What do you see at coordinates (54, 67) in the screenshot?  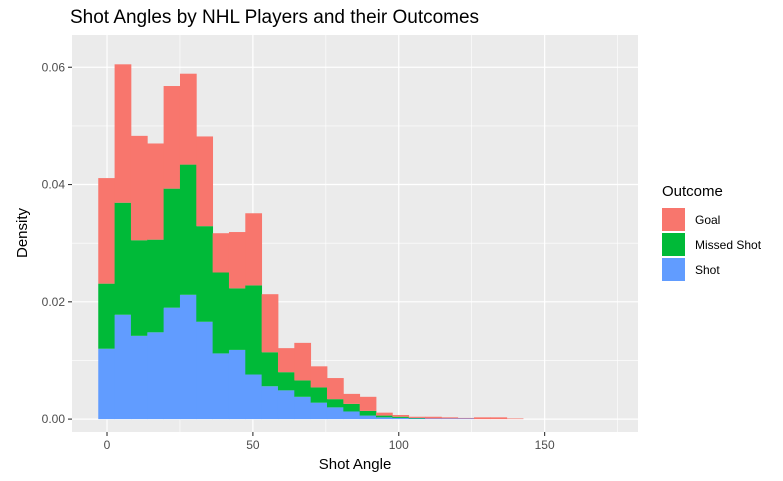 I see `y-tick-label: 0.06` at bounding box center [54, 67].